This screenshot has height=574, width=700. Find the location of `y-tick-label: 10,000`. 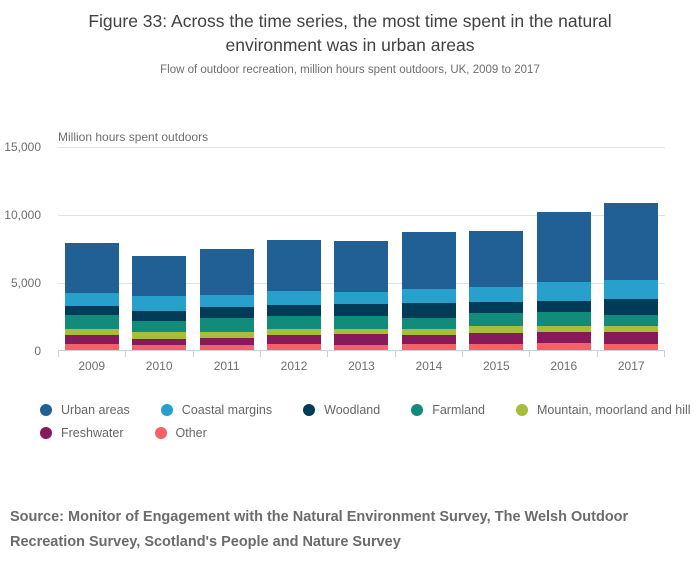

y-tick-label: 10,000 is located at coordinates (22, 215).